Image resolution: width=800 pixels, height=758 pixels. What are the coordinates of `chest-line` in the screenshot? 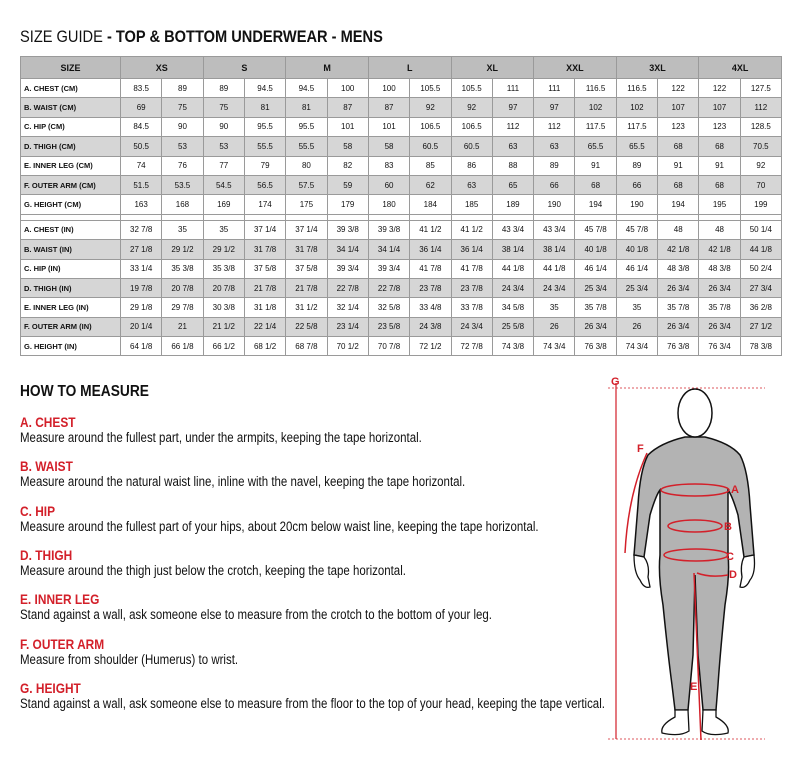 It's located at (695, 490).